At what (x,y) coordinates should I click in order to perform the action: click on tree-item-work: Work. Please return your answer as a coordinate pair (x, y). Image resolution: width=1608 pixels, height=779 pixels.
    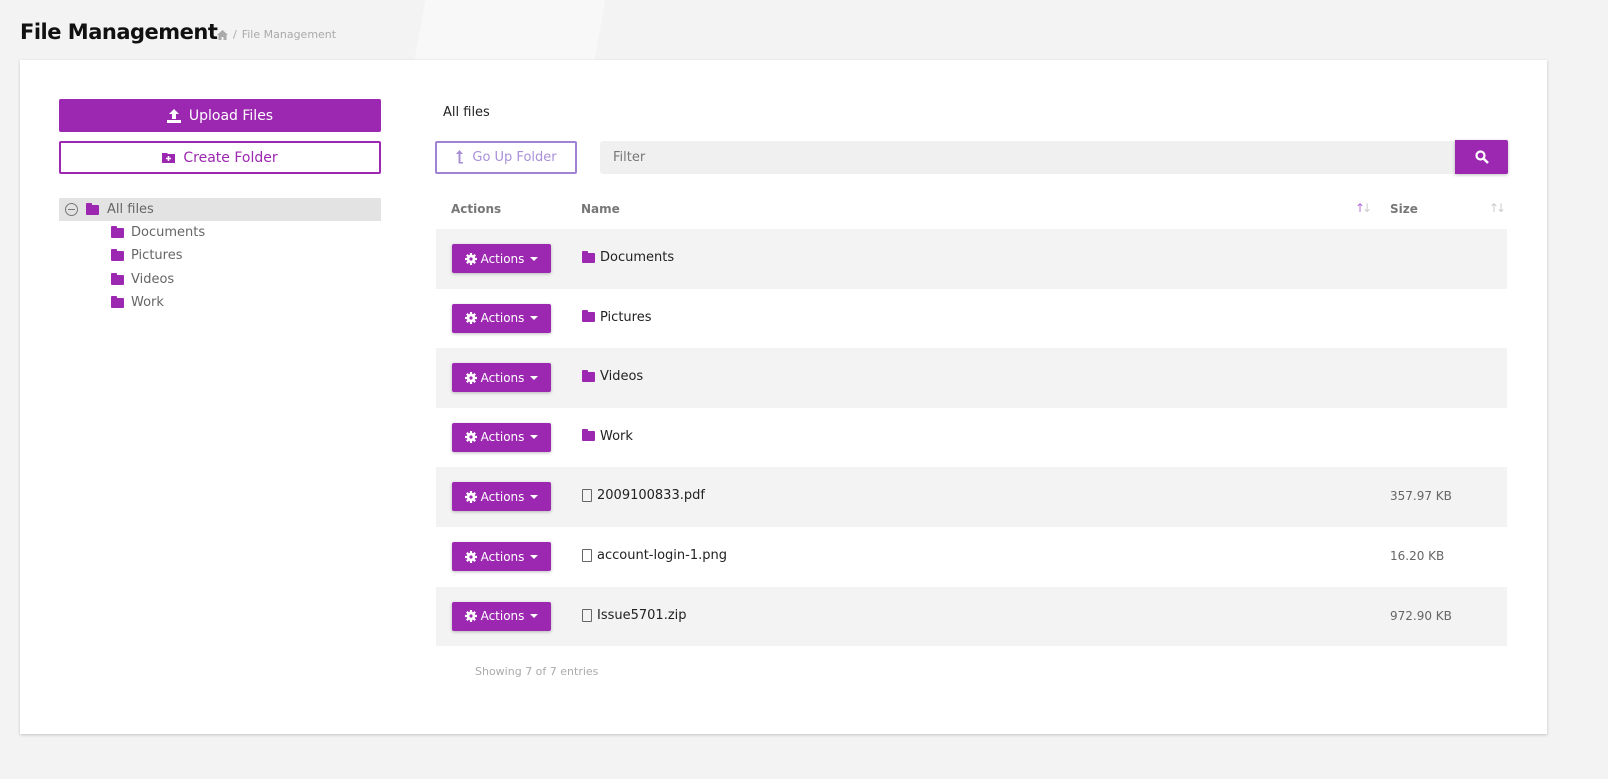
    Looking at the image, I should click on (137, 302).